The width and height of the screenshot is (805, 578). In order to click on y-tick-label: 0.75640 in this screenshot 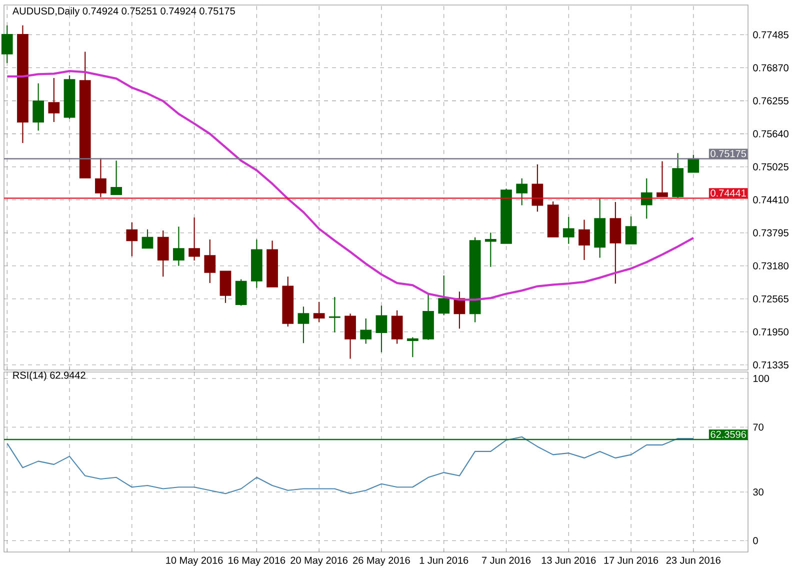, I will do `click(770, 134)`.